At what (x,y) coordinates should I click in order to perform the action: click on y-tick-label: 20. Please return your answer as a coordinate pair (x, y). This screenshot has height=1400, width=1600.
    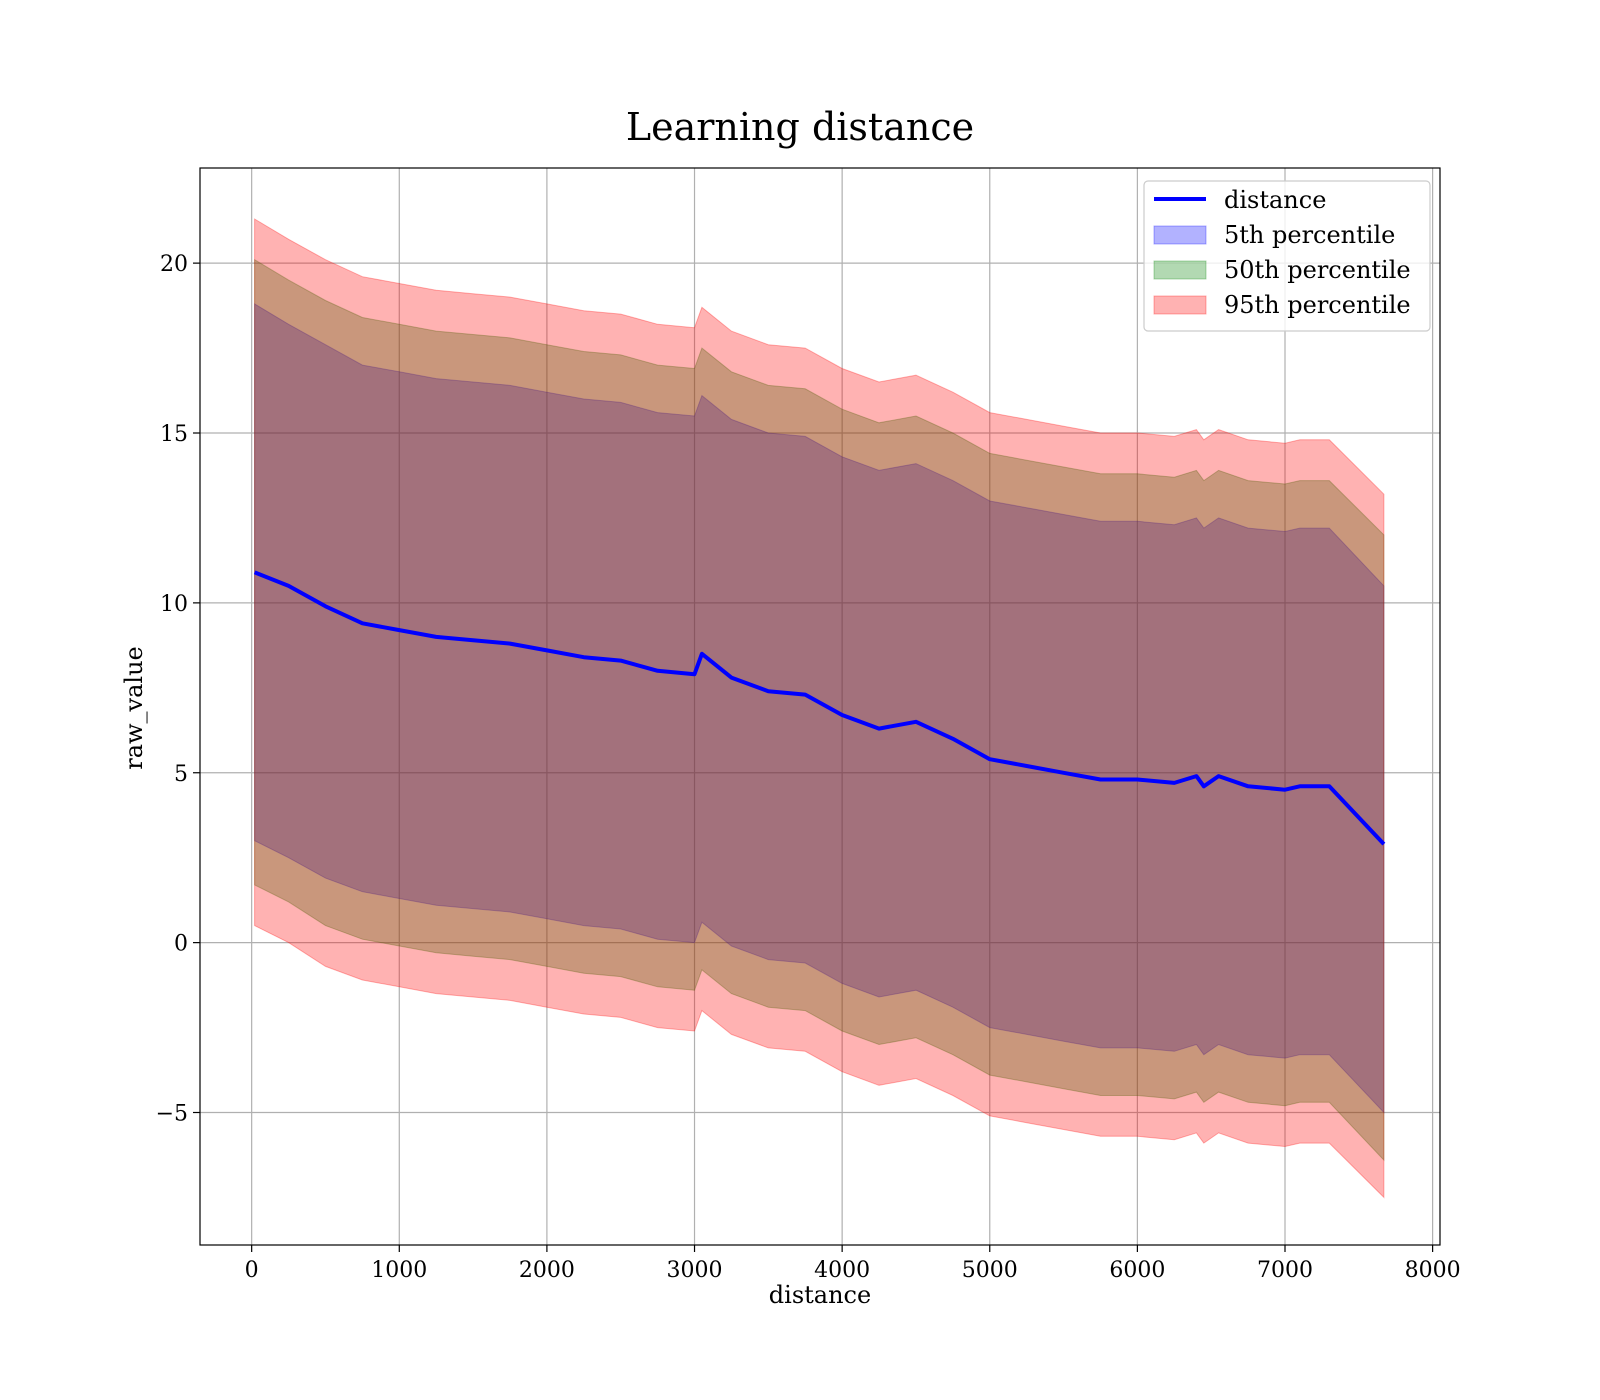
    Looking at the image, I should click on (174, 264).